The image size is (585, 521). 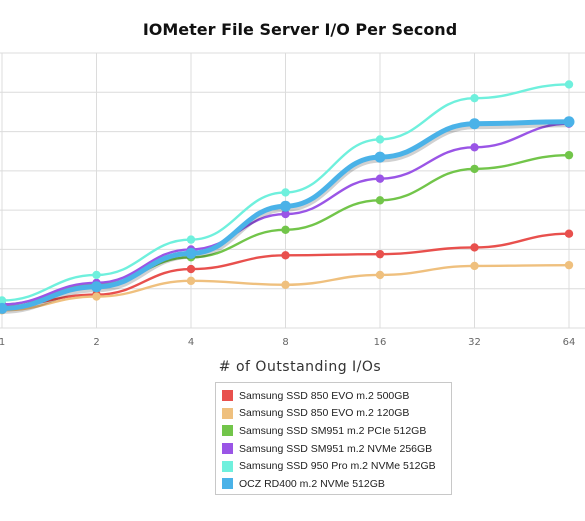 I want to click on x-tick-label: 2, so click(x=96, y=342).